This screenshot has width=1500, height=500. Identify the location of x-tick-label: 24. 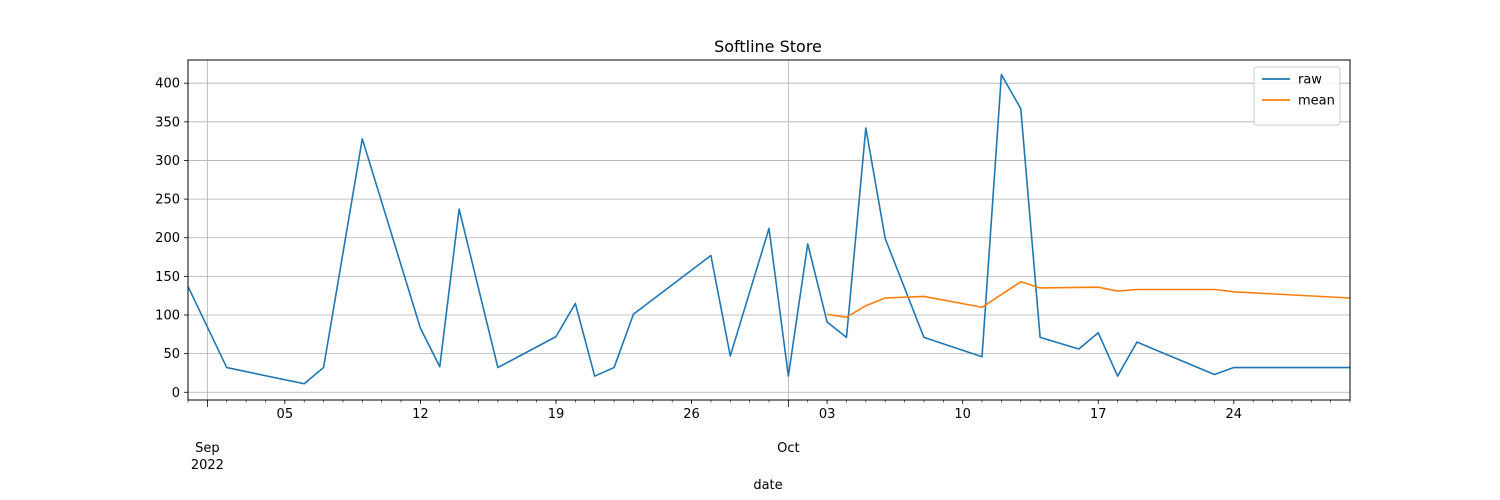
(1234, 414).